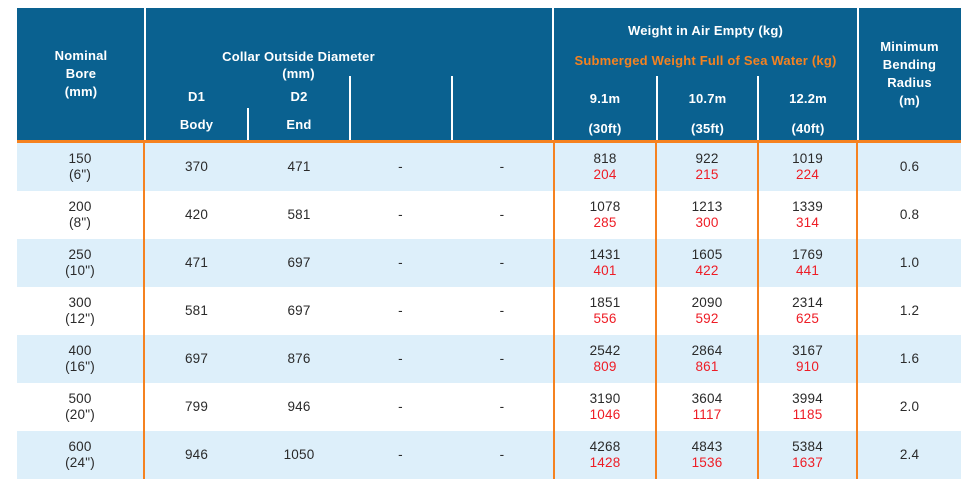  I want to click on weight-submerged: 224, so click(807, 174).